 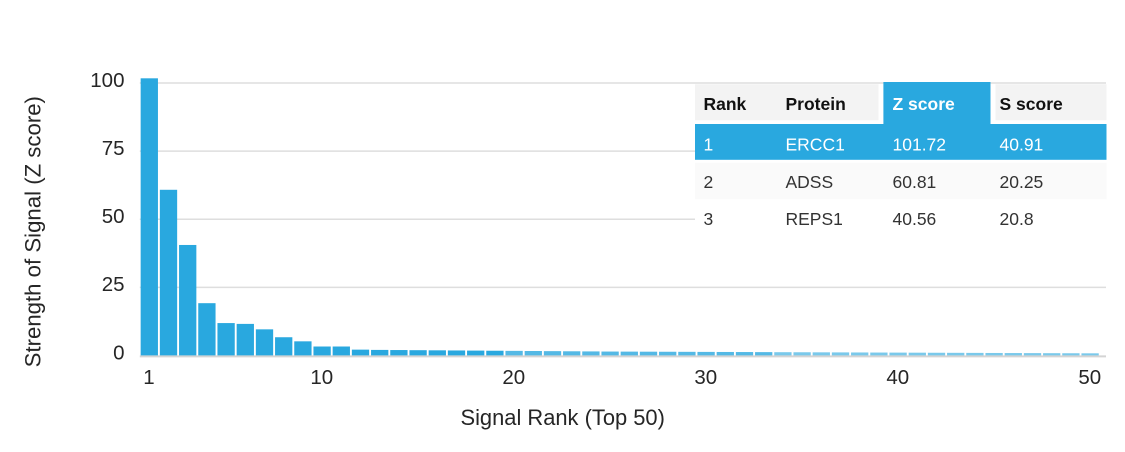 What do you see at coordinates (915, 182) in the screenshot?
I see `svg-text: 60.81` at bounding box center [915, 182].